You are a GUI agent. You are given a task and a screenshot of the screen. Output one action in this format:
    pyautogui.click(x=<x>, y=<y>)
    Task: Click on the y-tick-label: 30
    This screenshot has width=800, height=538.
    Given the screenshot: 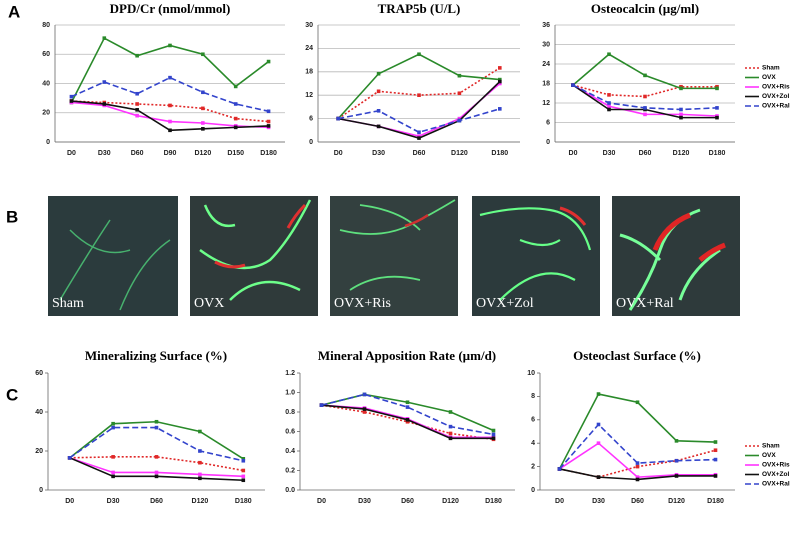 What is the action you would take?
    pyautogui.click(x=309, y=25)
    